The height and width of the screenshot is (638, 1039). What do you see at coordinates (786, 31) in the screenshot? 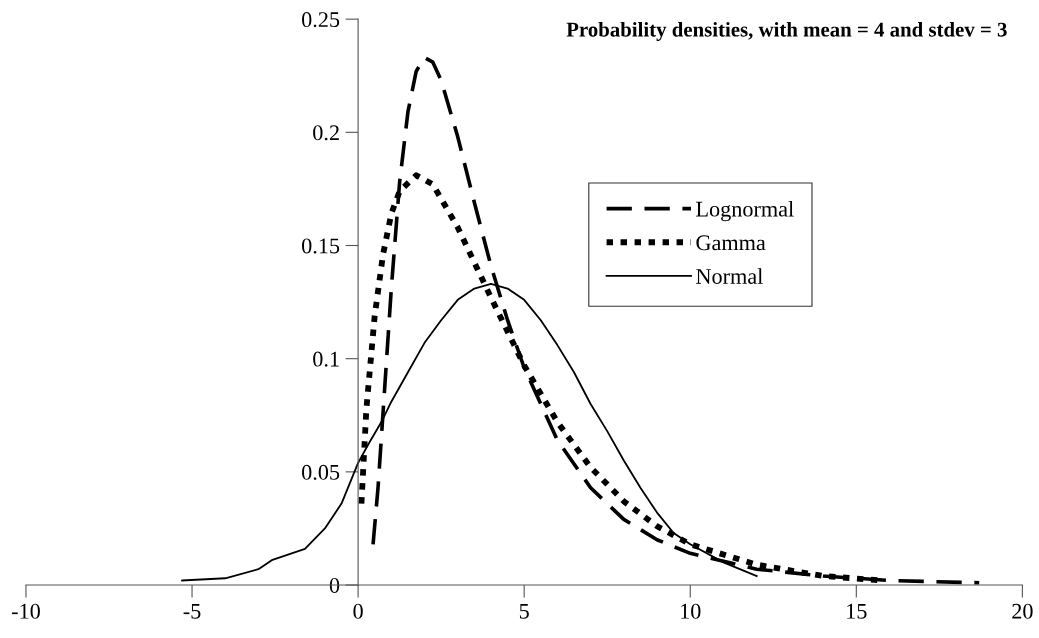
I see `chart-title: Probability densities, with mean = 4 and stdev = 3` at bounding box center [786, 31].